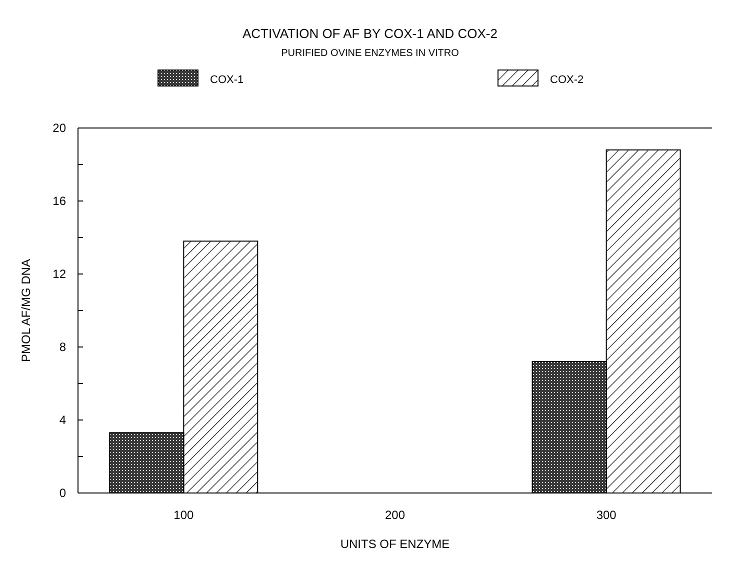 This screenshot has width=740, height=580. Describe the element at coordinates (62, 493) in the screenshot. I see `y-tick-label: 0` at that location.